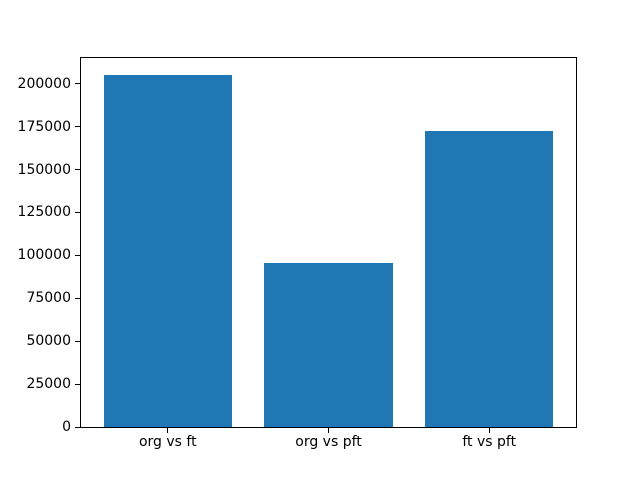 This screenshot has width=640, height=480. What do you see at coordinates (44, 255) in the screenshot?
I see `y-axis-tick-label: 100000` at bounding box center [44, 255].